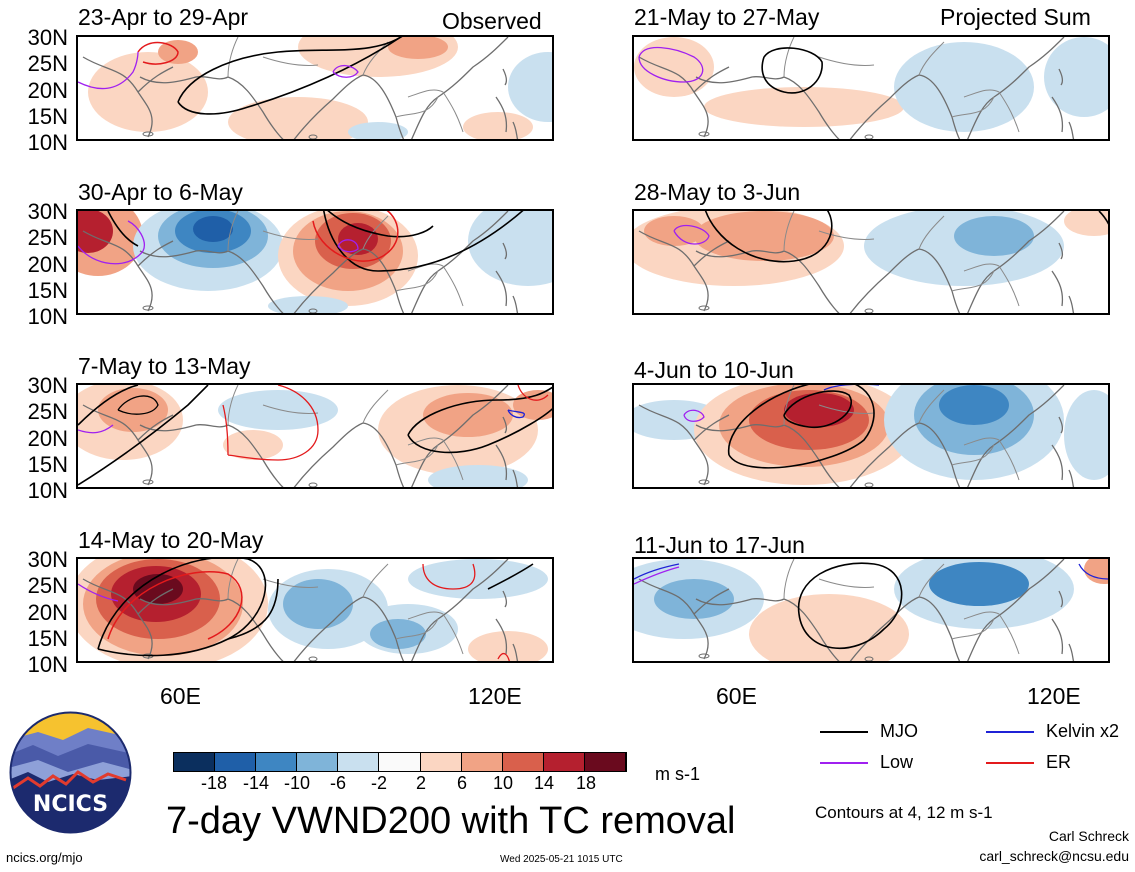 Image resolution: width=1135 pixels, height=872 pixels. What do you see at coordinates (1054, 696) in the screenshot?
I see `lon-label-120e-right: 120E` at bounding box center [1054, 696].